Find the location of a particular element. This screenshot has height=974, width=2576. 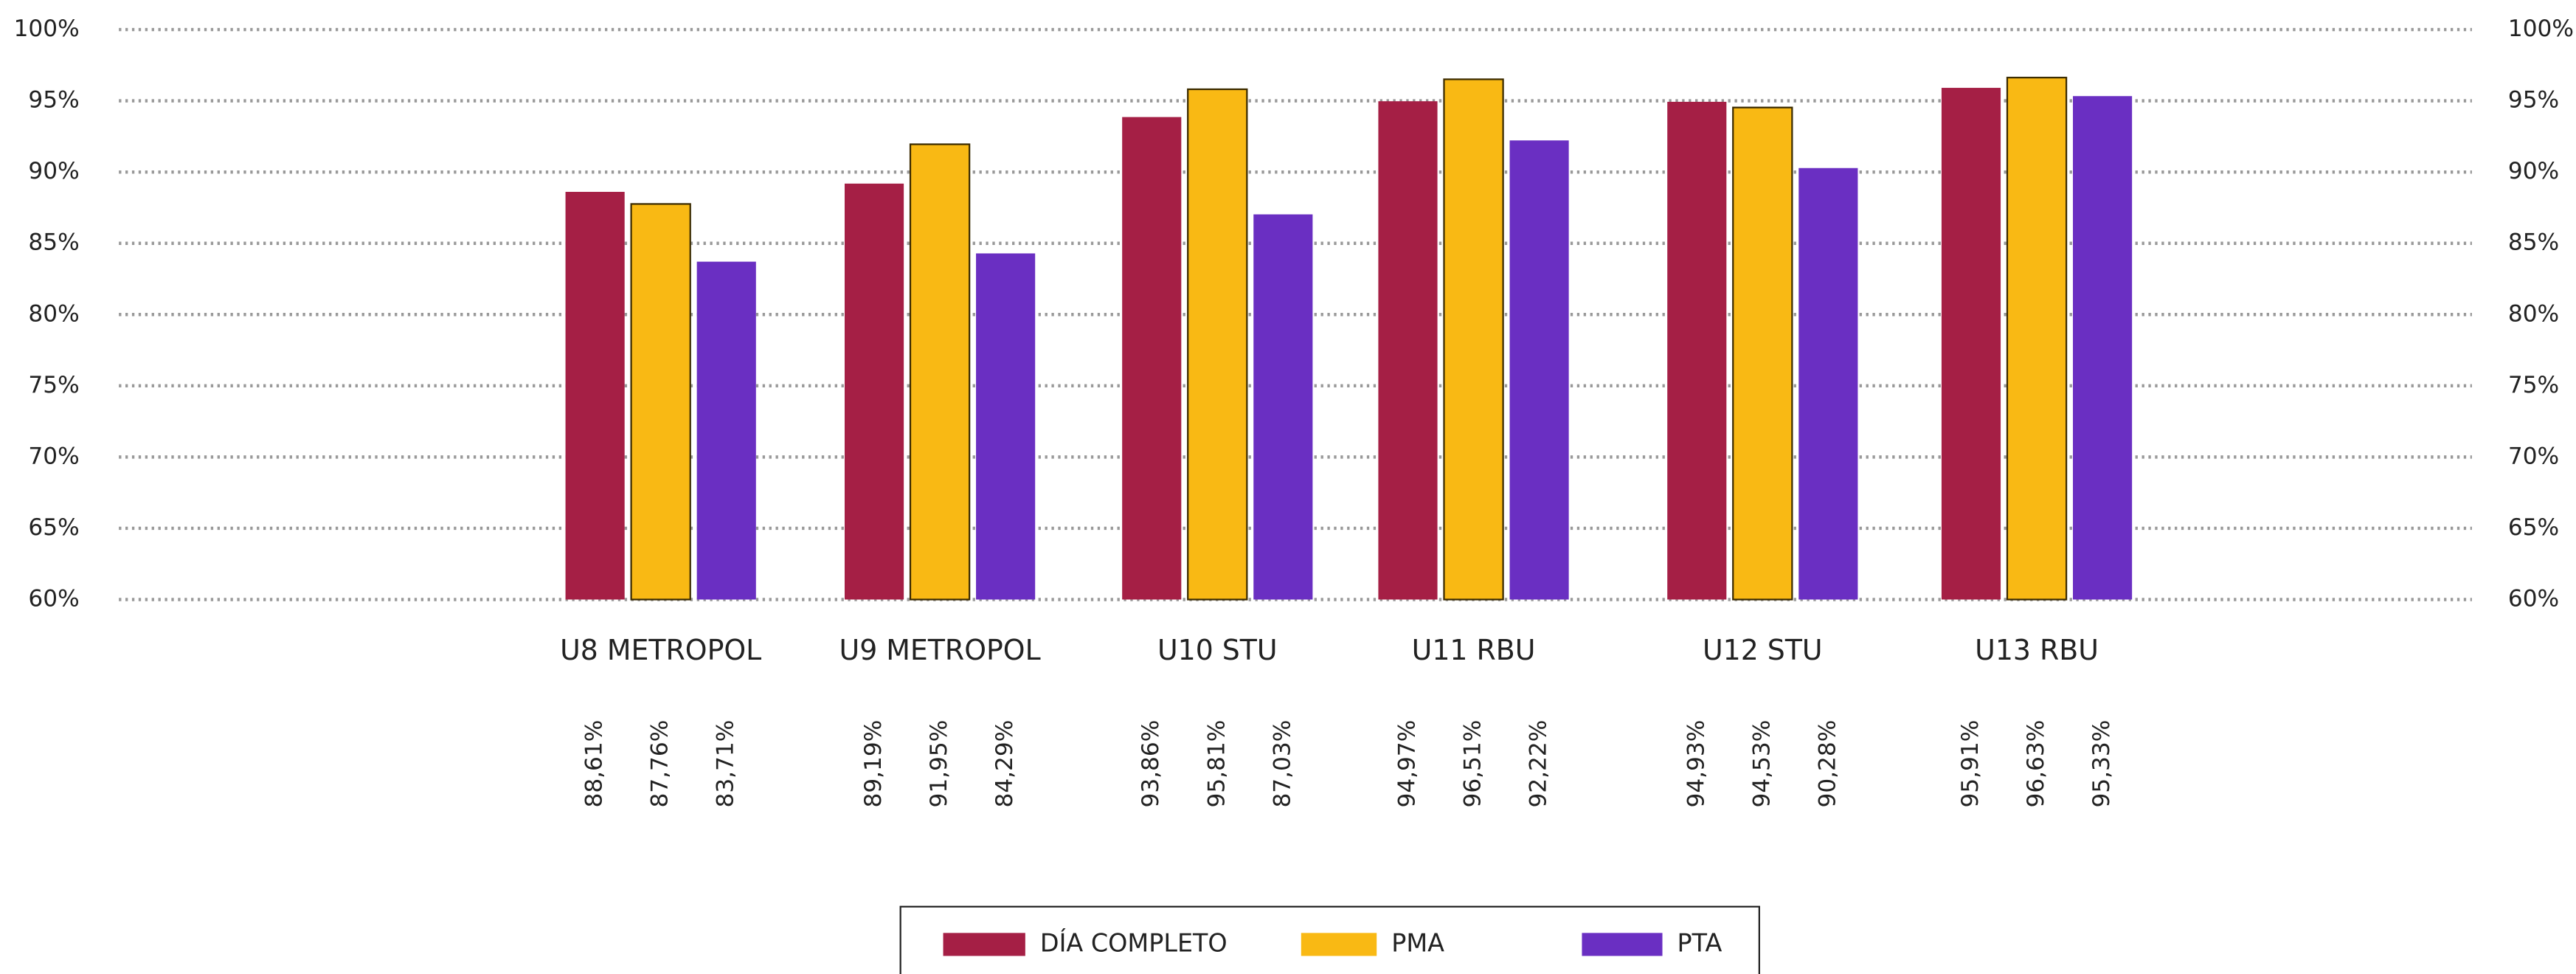

y2-tick-label: 65% is located at coordinates (2534, 527).